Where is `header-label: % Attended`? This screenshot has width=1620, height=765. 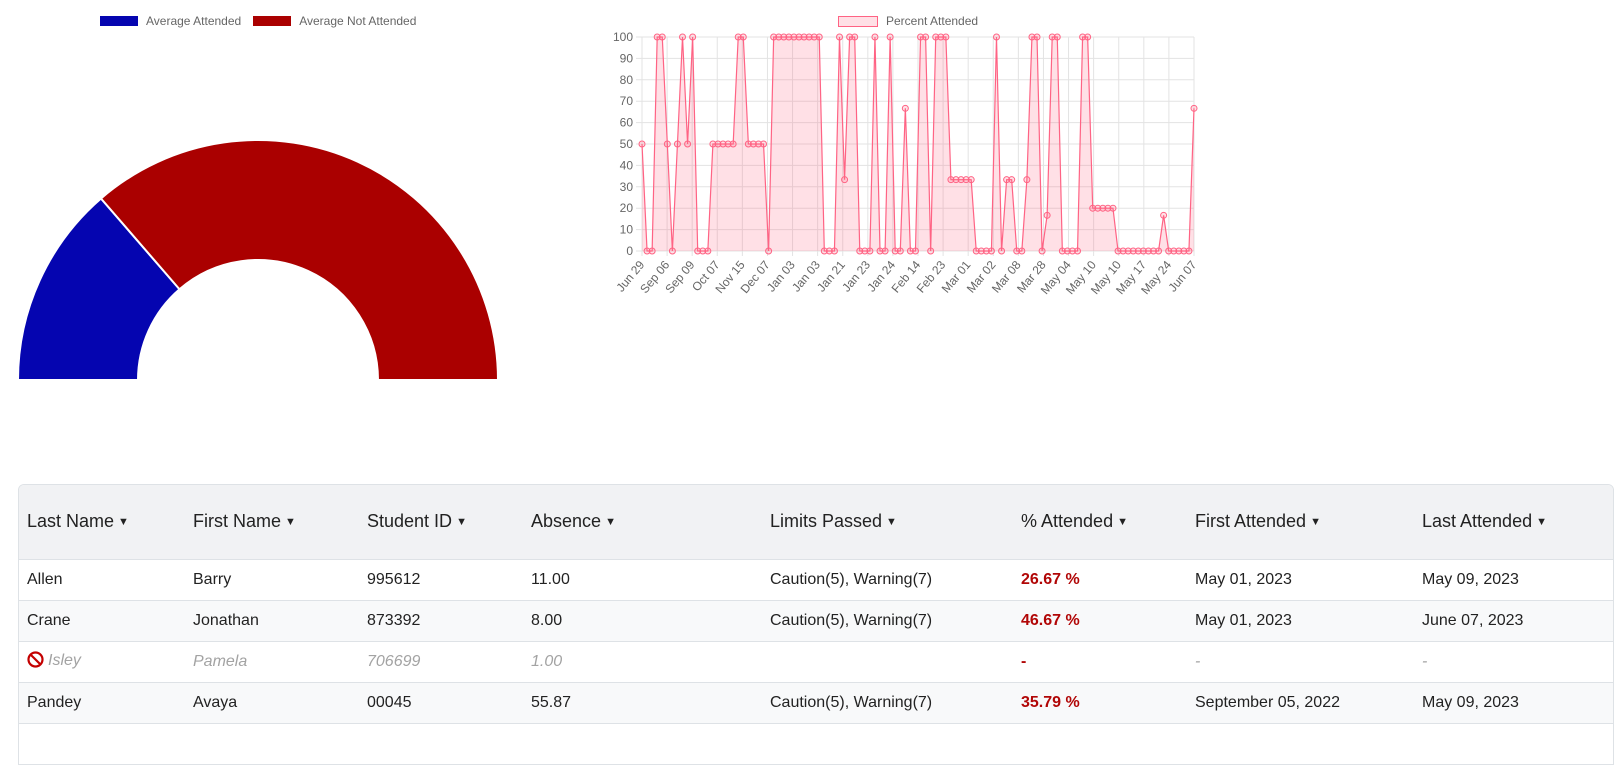 header-label: % Attended is located at coordinates (1067, 521).